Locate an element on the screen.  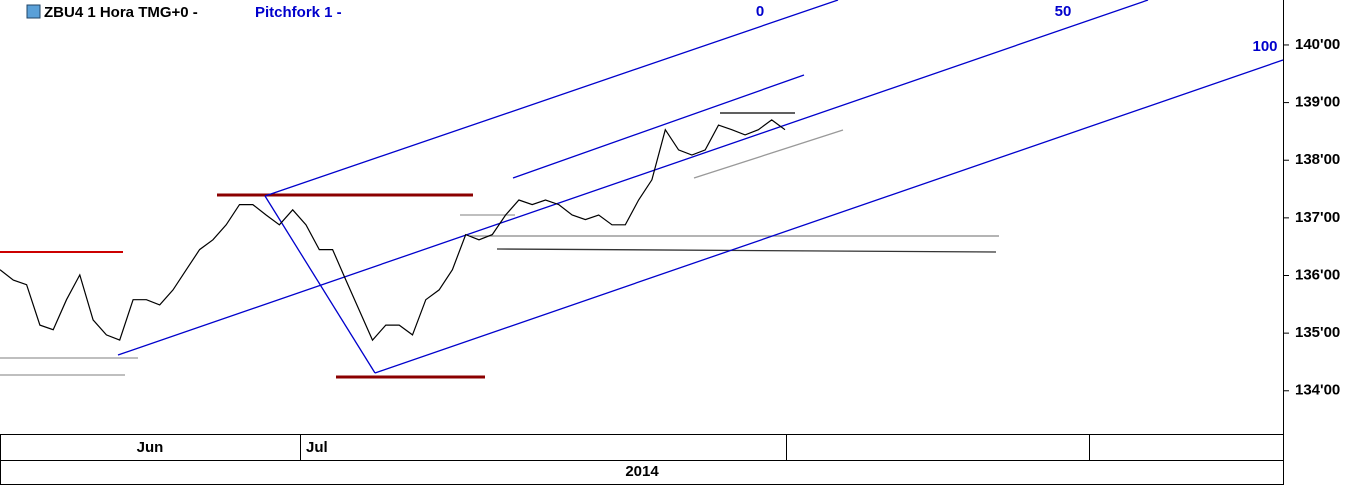
x-group-label: 2014 is located at coordinates (642, 471).